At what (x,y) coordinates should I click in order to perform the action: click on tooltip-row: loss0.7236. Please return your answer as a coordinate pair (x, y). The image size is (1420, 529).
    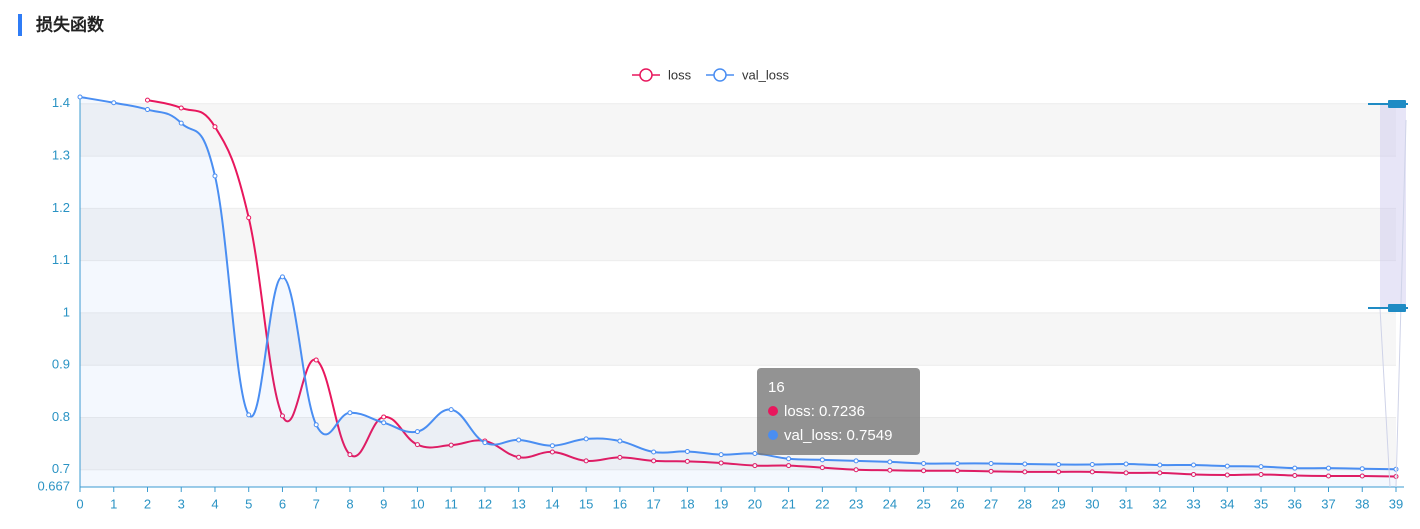
    Looking at the image, I should click on (838, 412).